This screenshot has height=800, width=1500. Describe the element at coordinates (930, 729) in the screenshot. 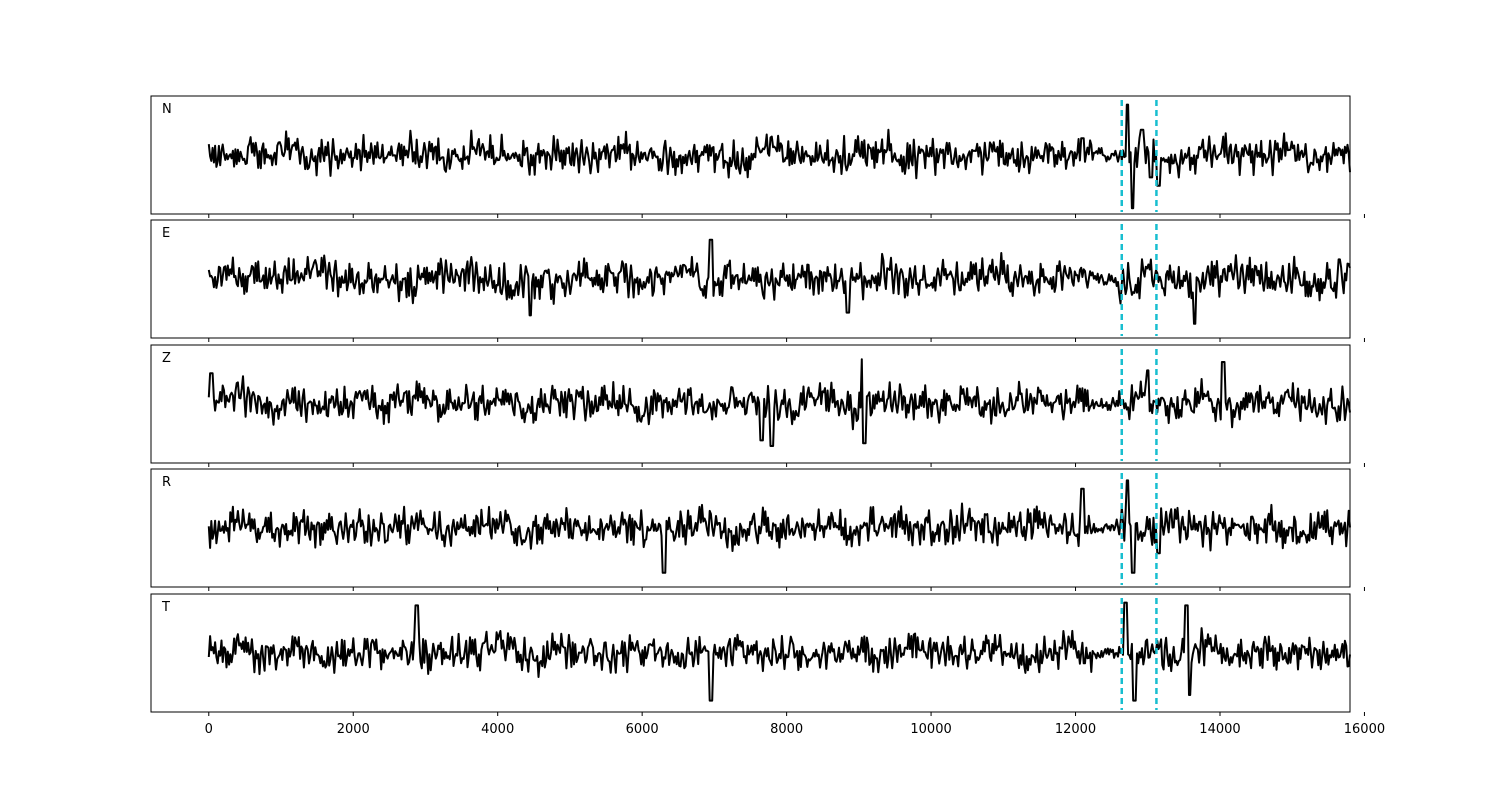

I see `x-tick-label: 10000` at that location.